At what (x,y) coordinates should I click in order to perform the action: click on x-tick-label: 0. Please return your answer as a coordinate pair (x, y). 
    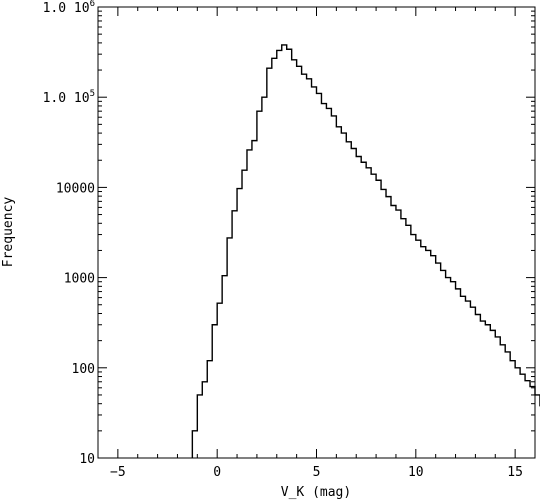
    Looking at the image, I should click on (217, 472).